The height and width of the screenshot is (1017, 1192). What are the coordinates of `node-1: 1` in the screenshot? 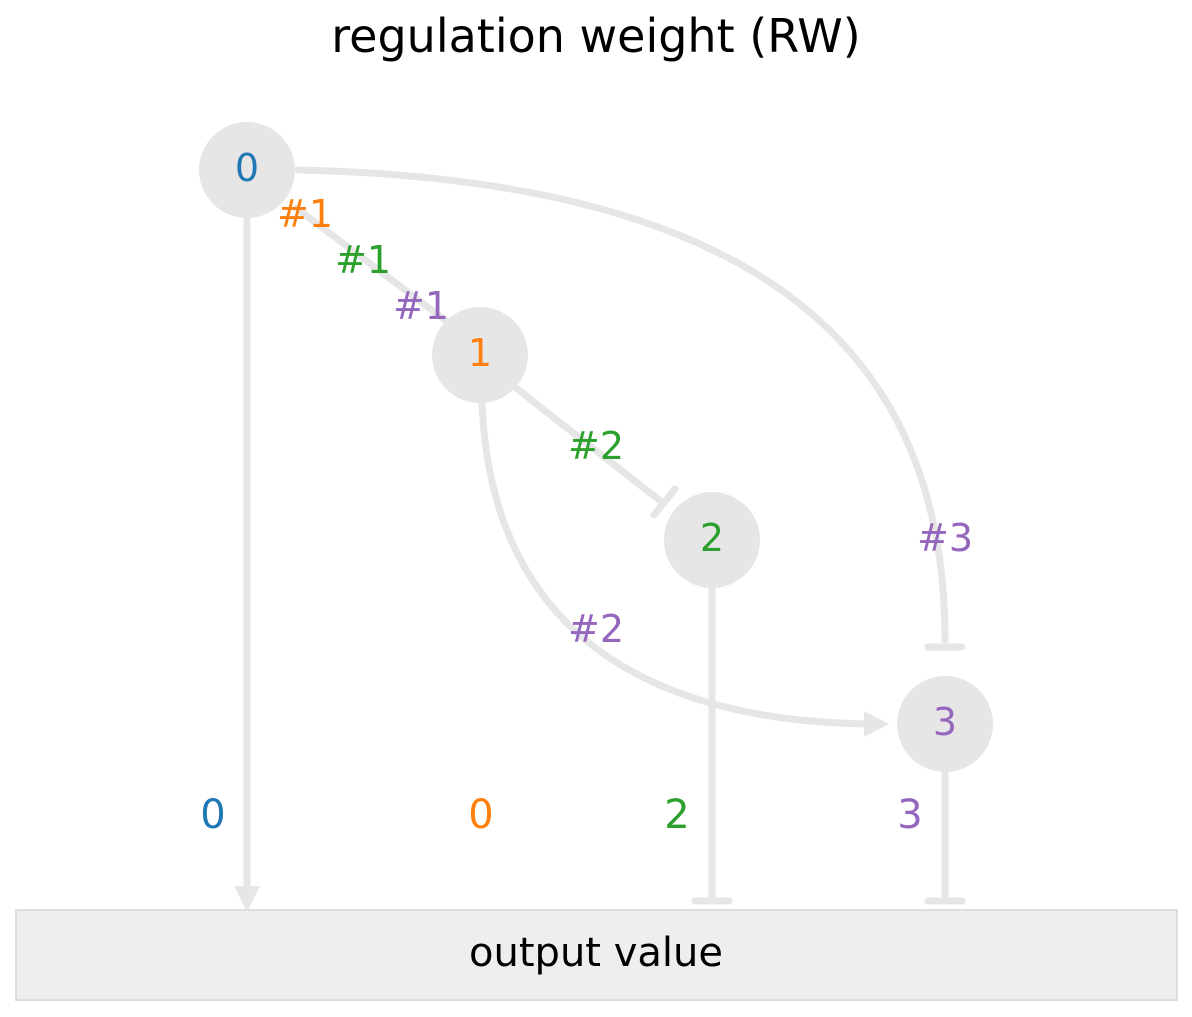 It's located at (480, 355).